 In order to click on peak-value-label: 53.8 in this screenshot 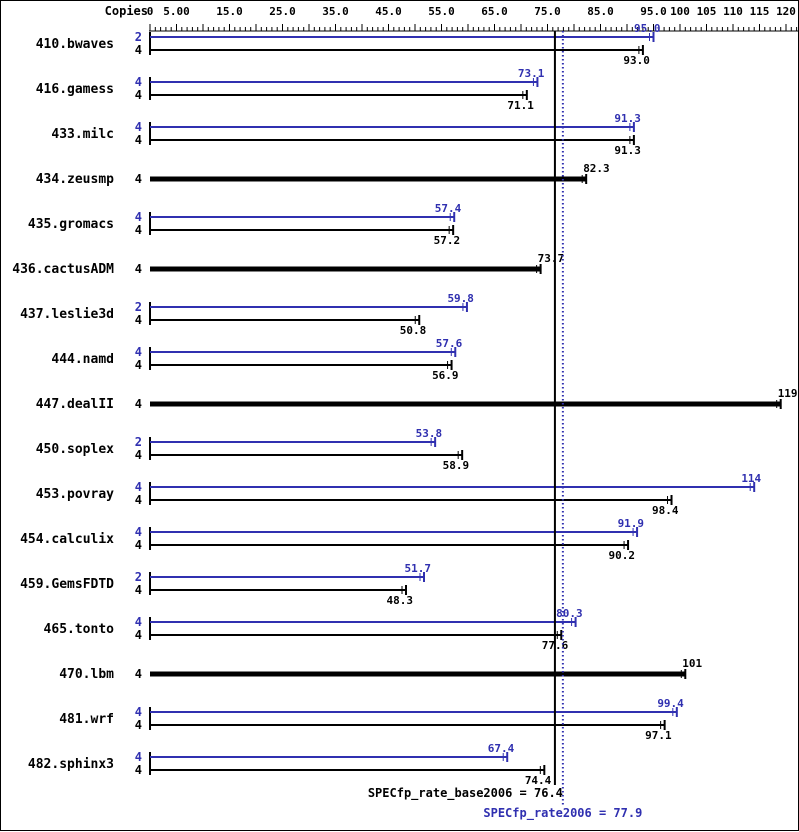, I will do `click(429, 433)`.